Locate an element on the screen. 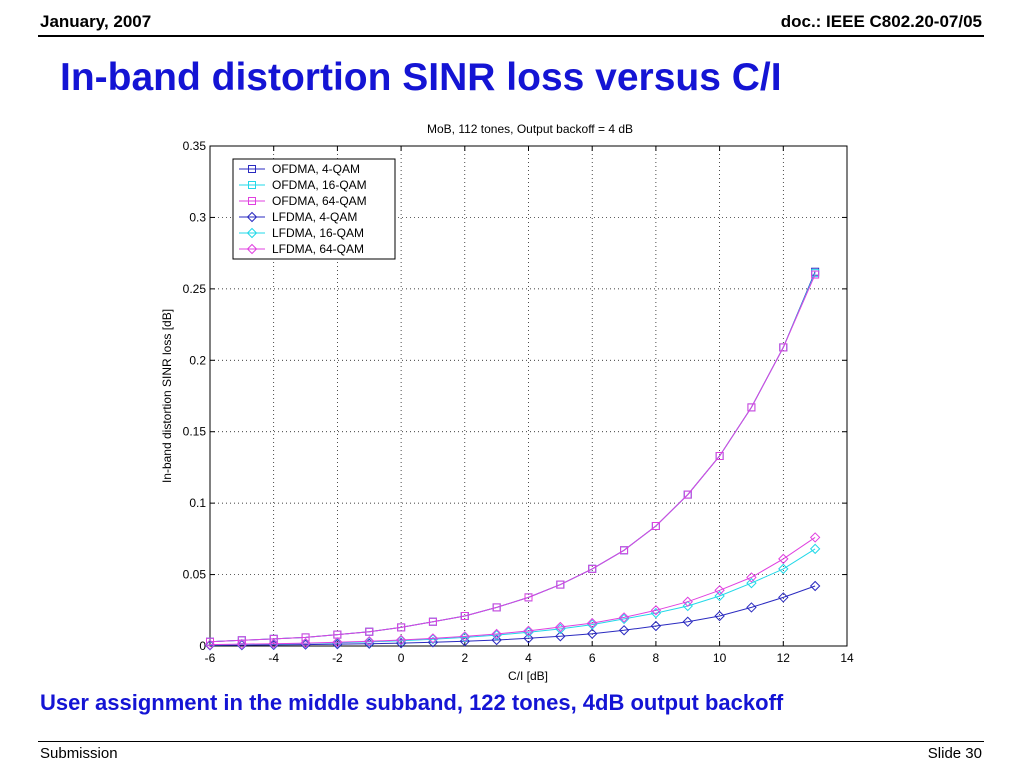 This screenshot has height=768, width=1024. chart-title: MoB, 112 tones, Output backoff = 4 dB is located at coordinates (530, 129).